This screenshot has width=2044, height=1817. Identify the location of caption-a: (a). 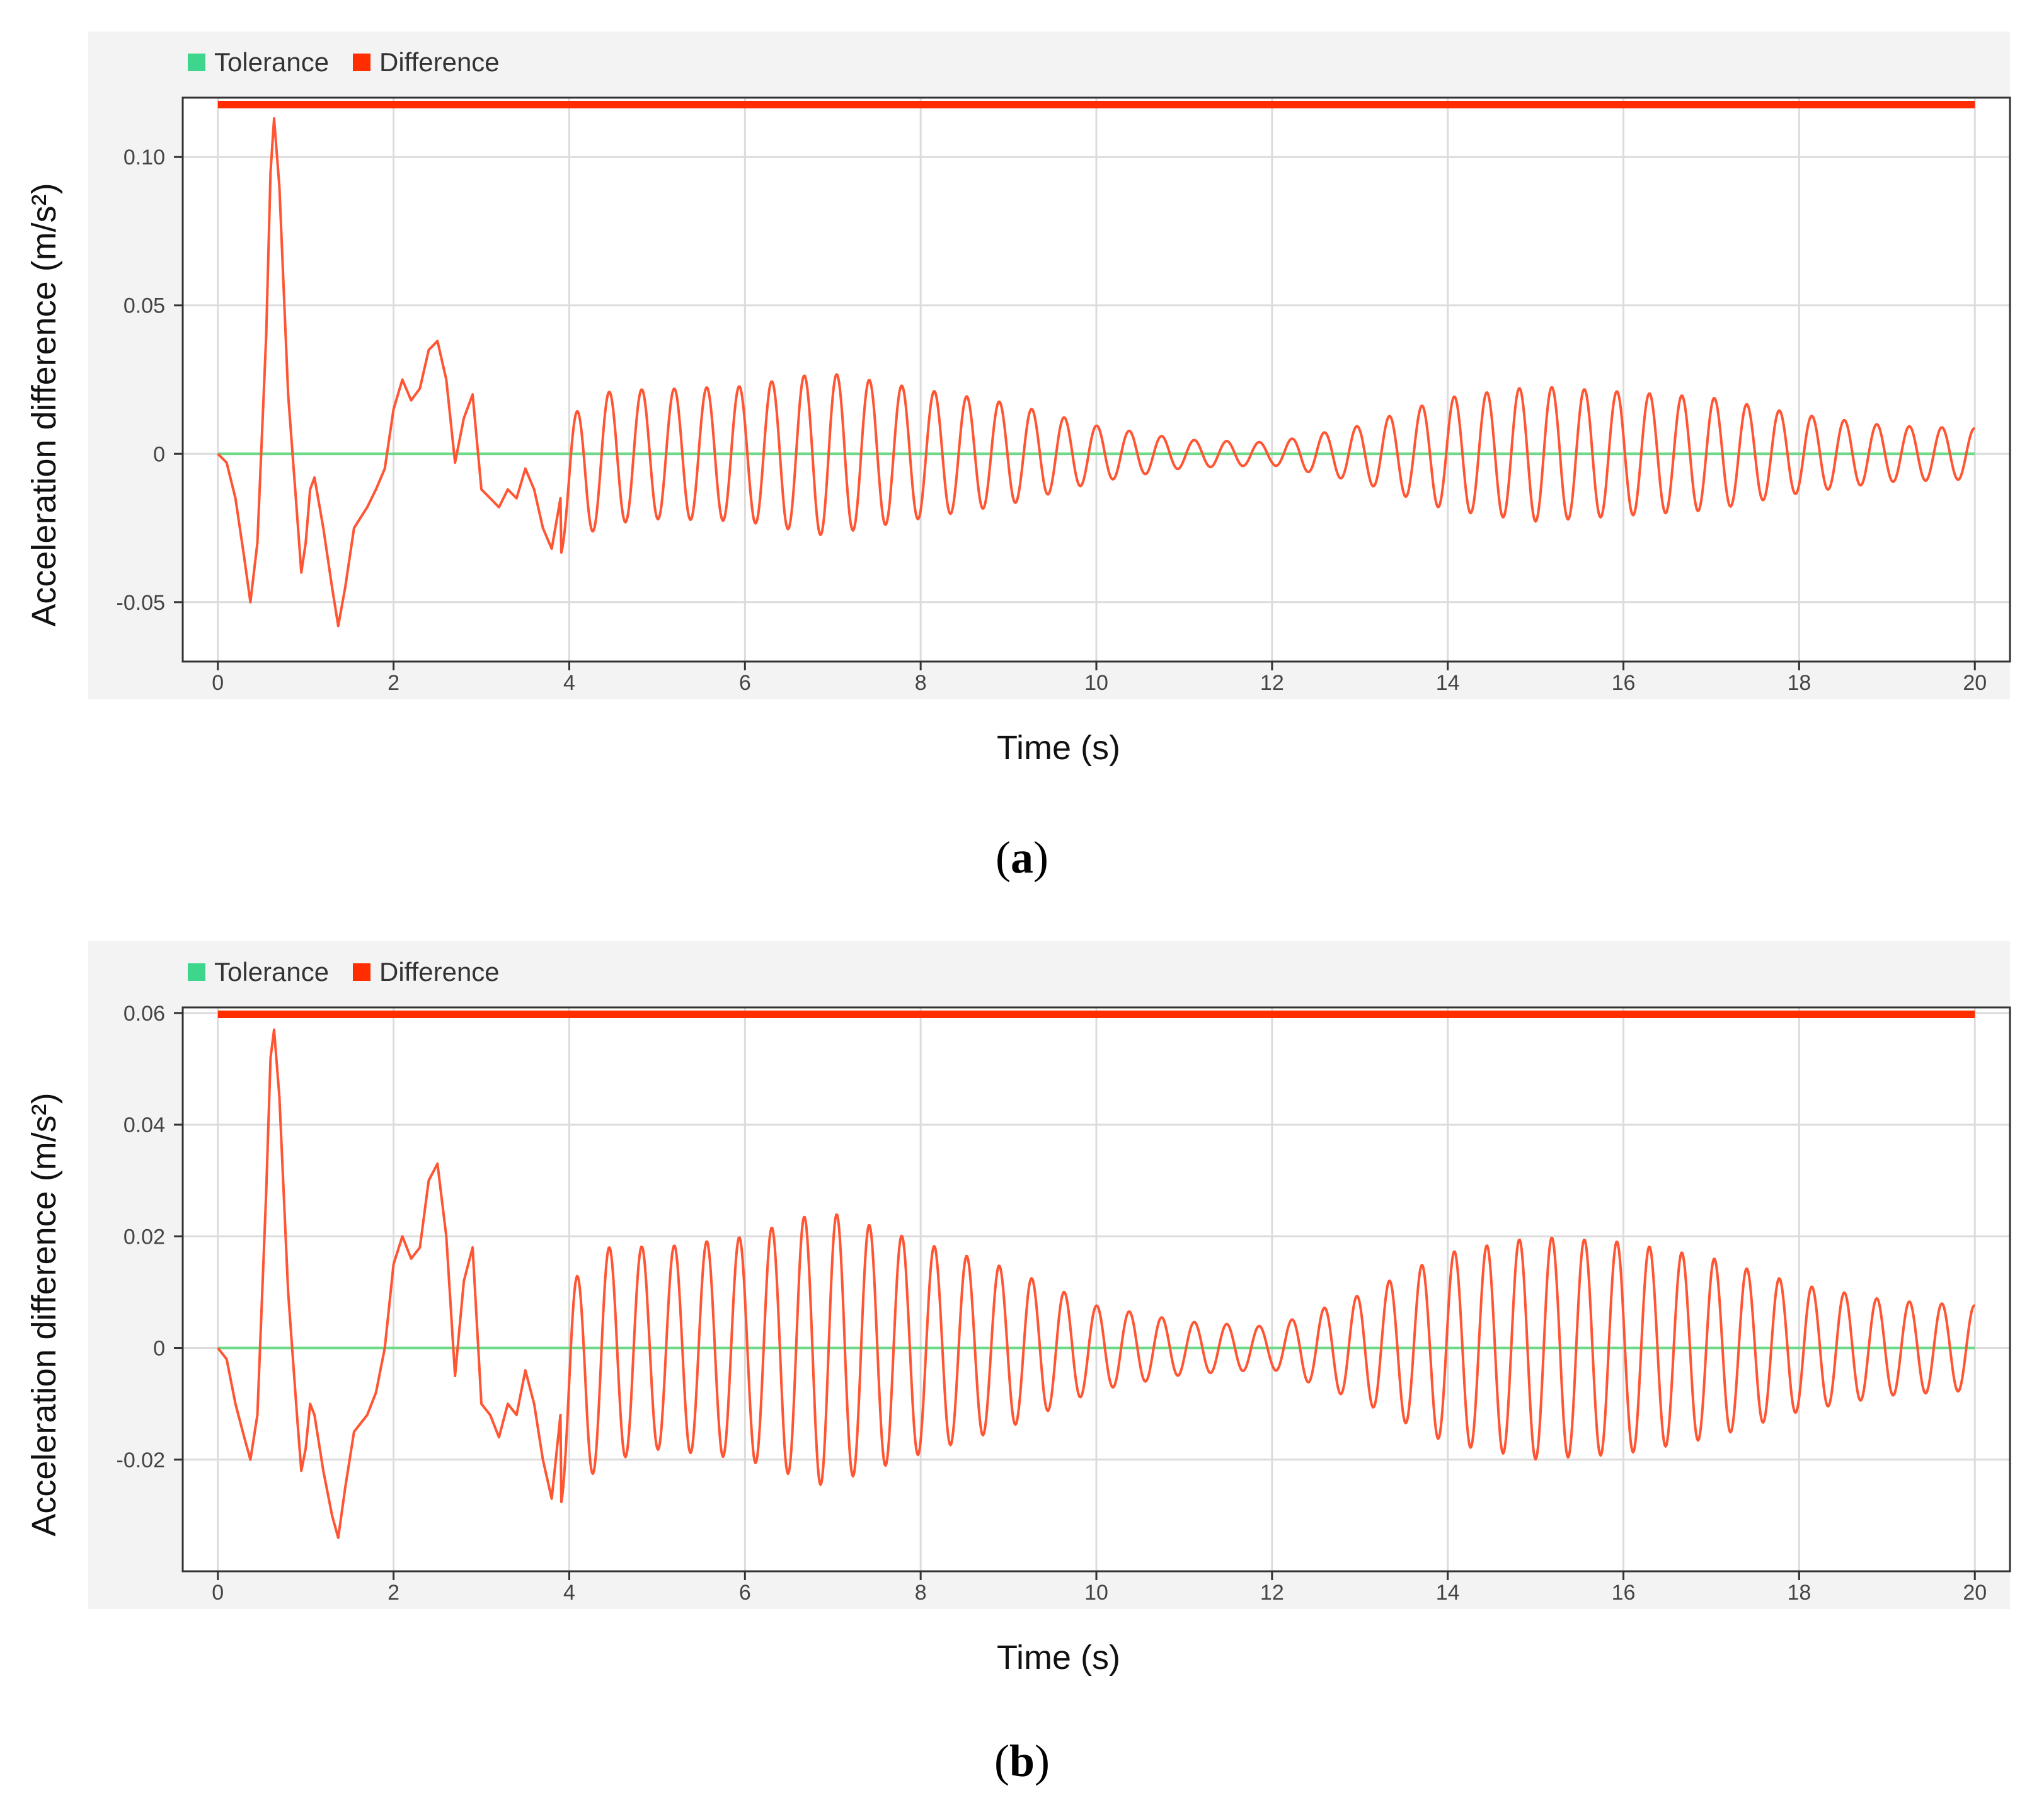
(1022, 858).